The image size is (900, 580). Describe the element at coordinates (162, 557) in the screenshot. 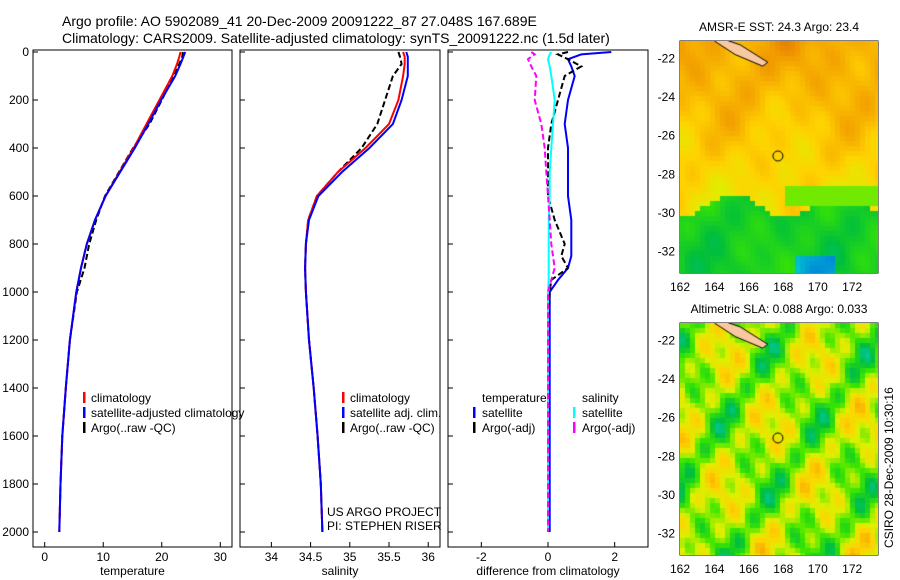

I see `x-tick-label: 20` at that location.